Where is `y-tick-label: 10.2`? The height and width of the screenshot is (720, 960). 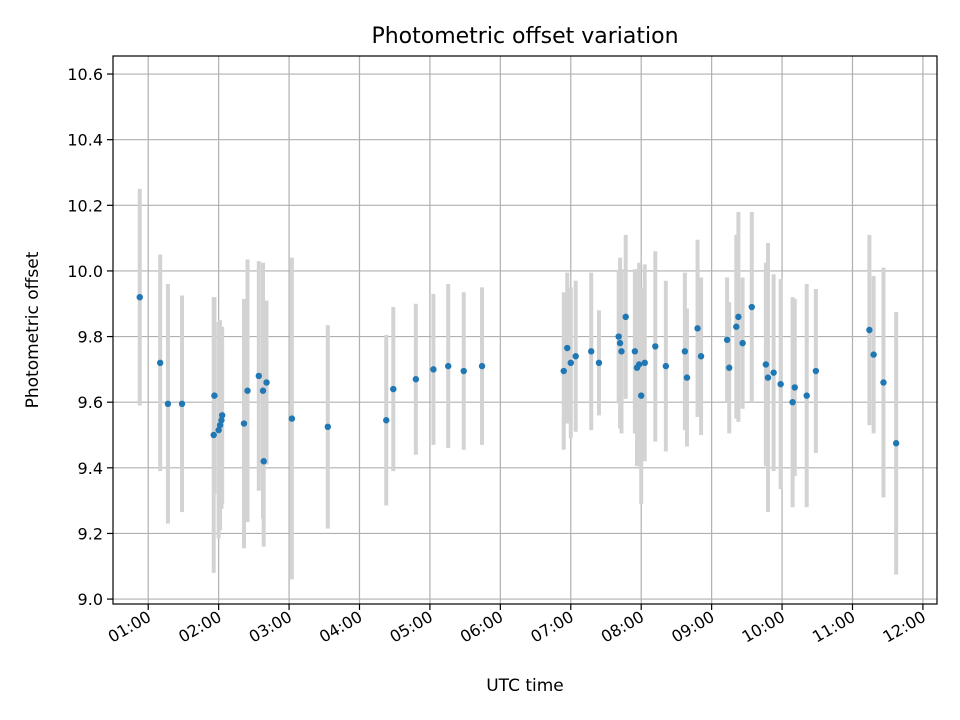 y-tick-label: 10.2 is located at coordinates (85, 205).